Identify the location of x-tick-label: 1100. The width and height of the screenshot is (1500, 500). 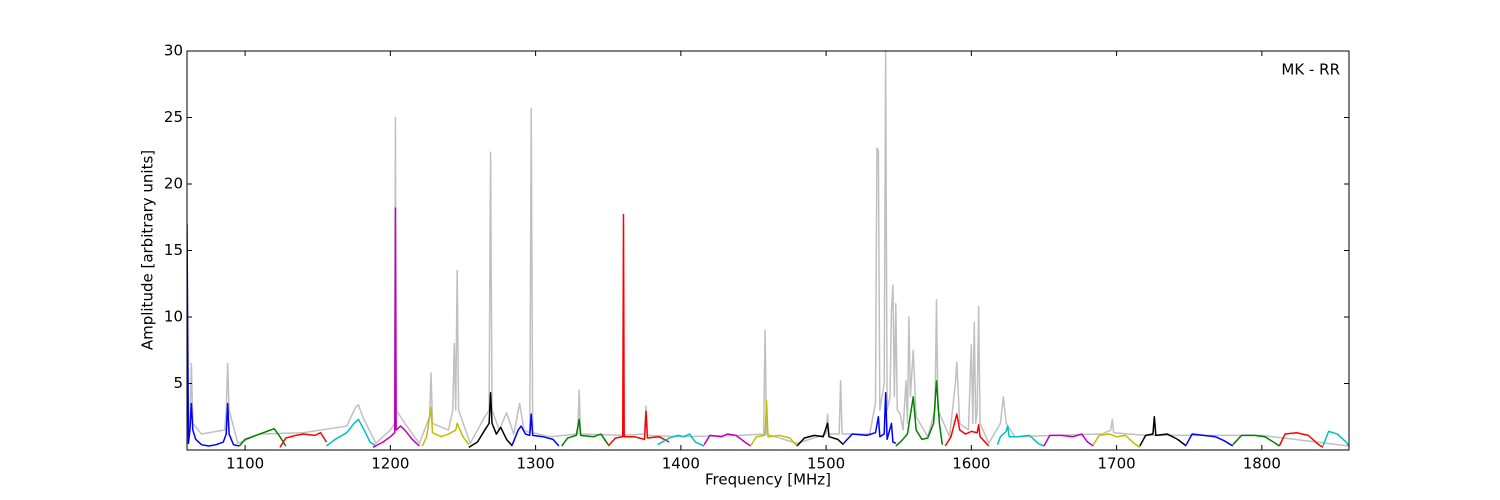
(245, 464).